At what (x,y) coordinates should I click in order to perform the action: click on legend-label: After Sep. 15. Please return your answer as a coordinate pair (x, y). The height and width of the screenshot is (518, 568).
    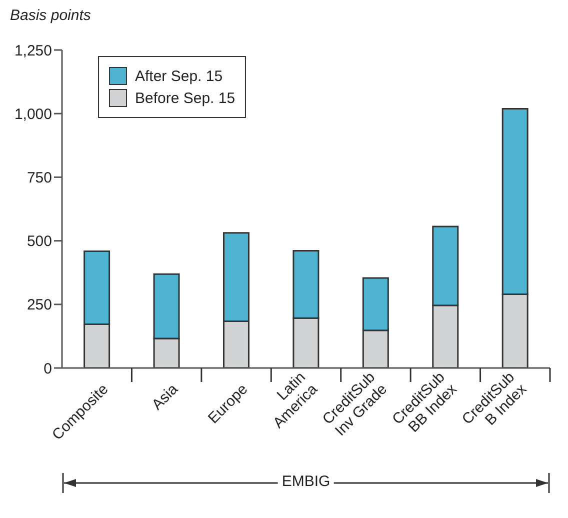
    Looking at the image, I should click on (179, 76).